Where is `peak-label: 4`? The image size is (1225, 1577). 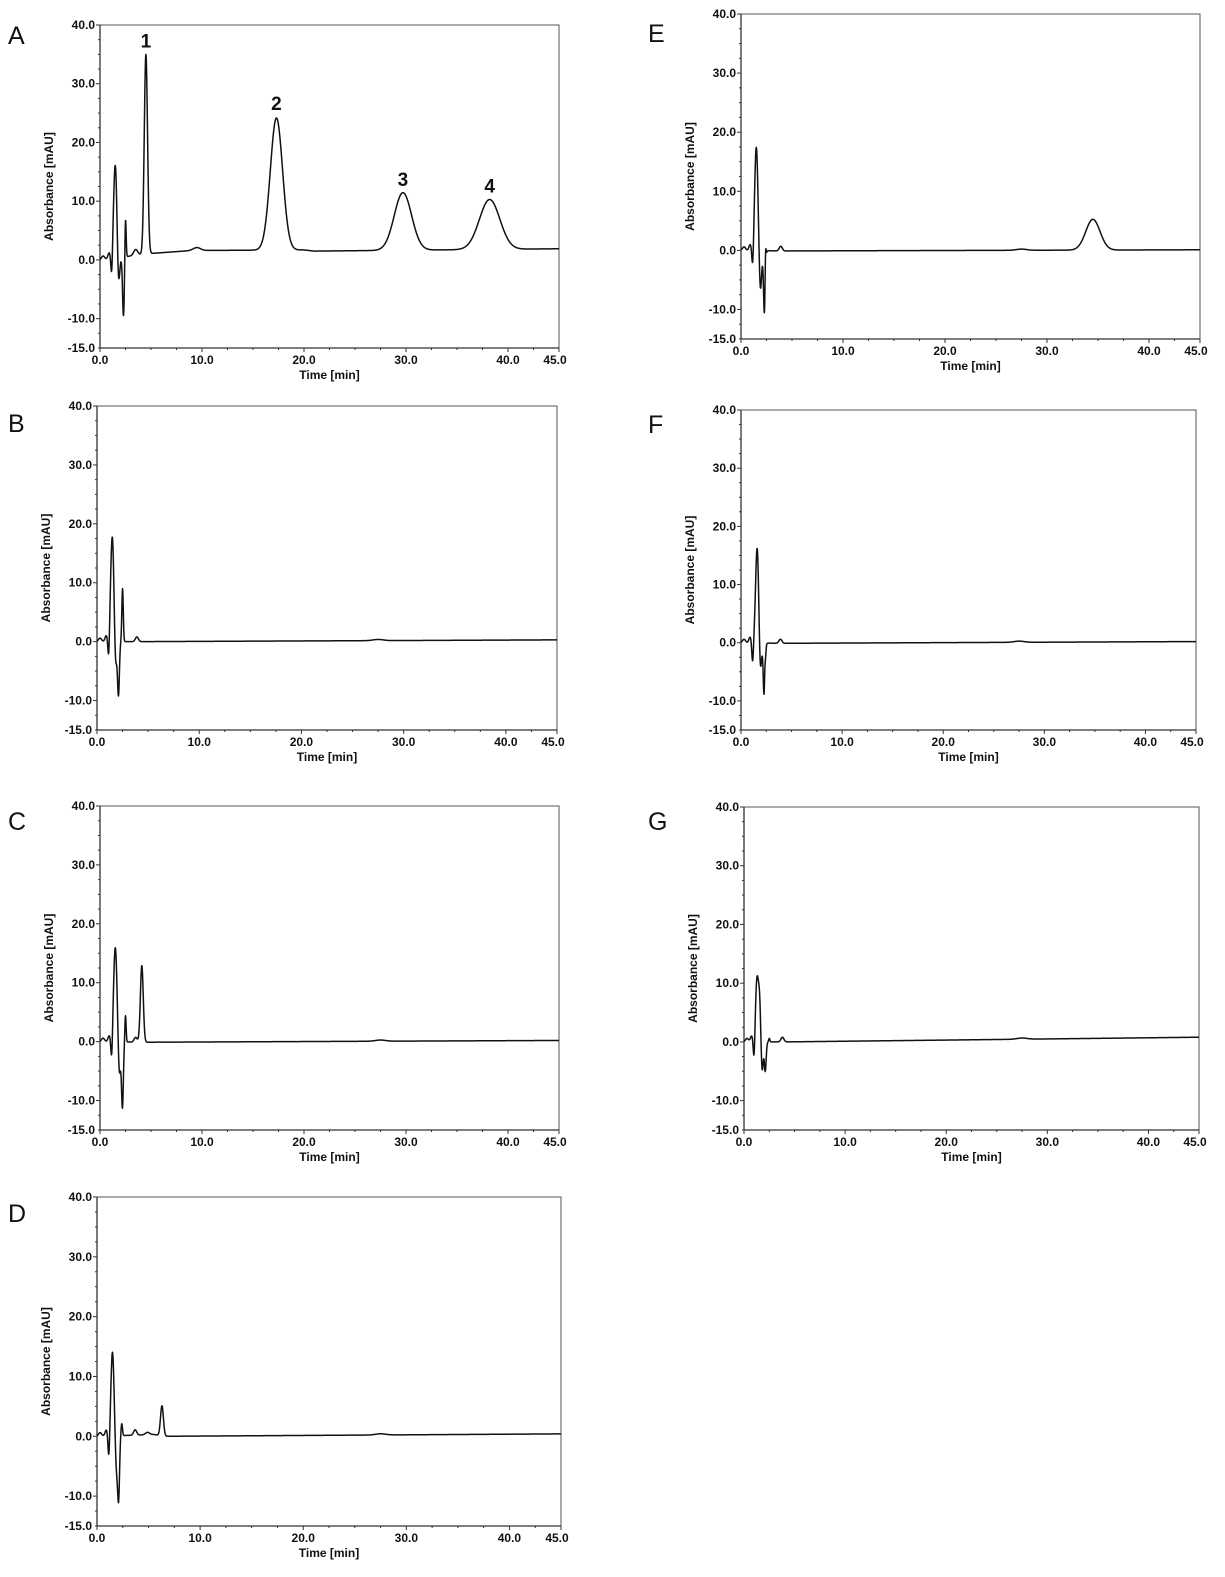 peak-label: 4 is located at coordinates (489, 186).